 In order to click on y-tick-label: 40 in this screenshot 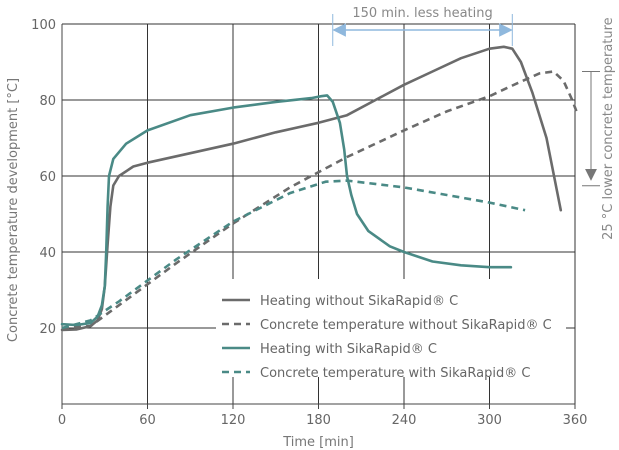, I will do `click(47, 253)`.